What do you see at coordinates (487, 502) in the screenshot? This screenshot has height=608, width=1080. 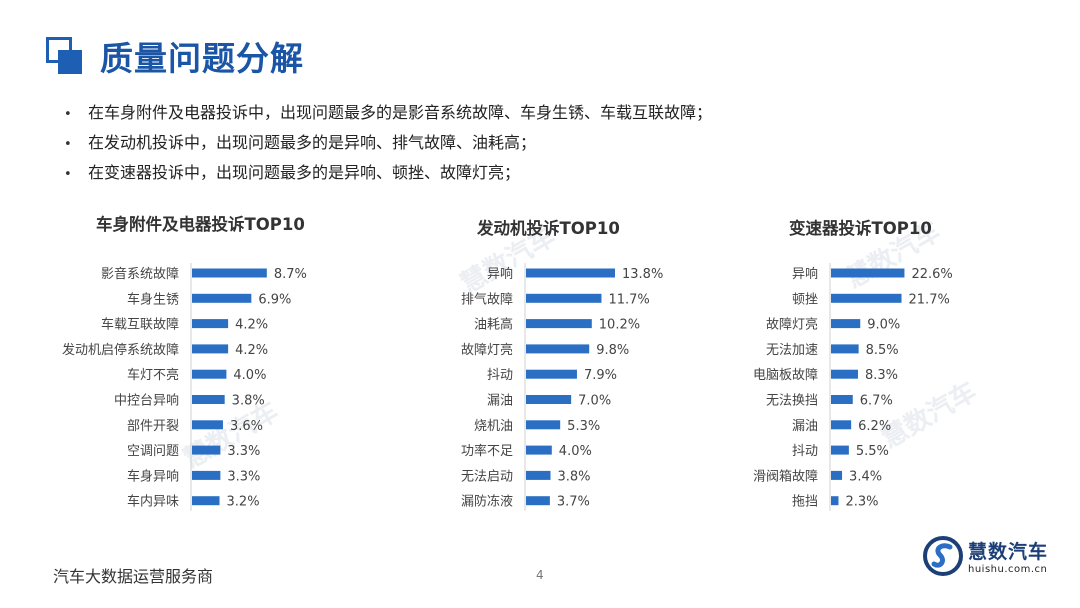 I see `category-label: 漏防冻液` at bounding box center [487, 502].